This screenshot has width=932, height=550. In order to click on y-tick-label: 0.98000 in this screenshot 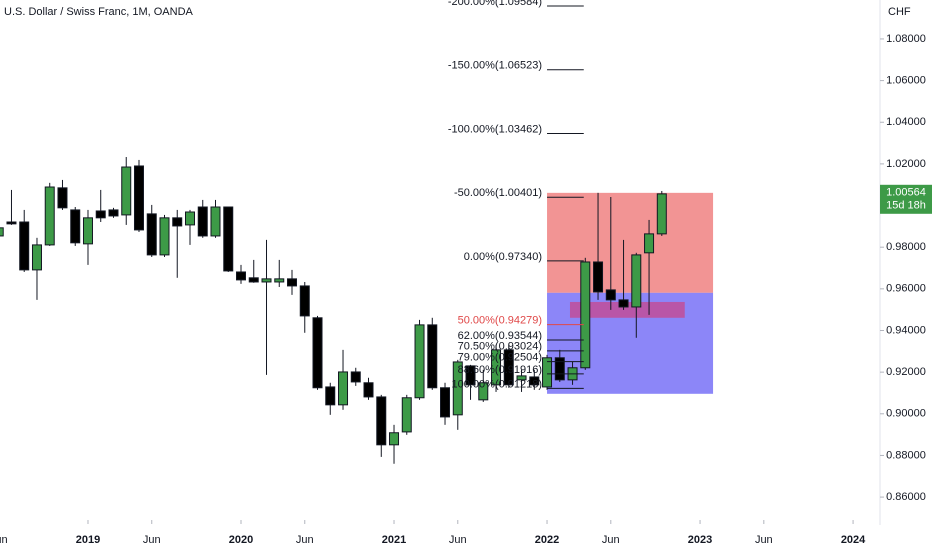, I will do `click(906, 247)`.